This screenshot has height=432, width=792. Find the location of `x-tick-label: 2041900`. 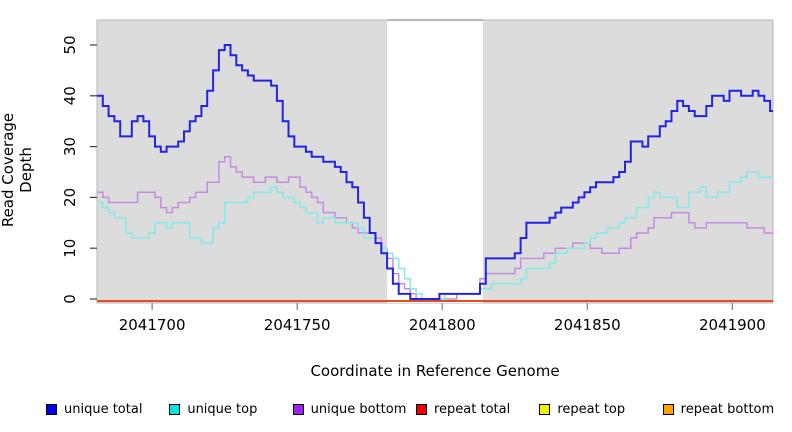

x-tick-label: 2041900 is located at coordinates (732, 325).